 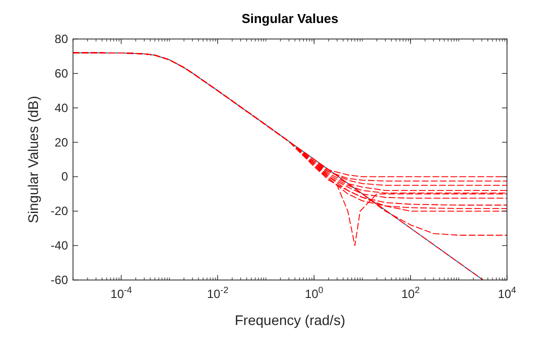 I want to click on y-tick-label: 40, so click(x=61, y=107).